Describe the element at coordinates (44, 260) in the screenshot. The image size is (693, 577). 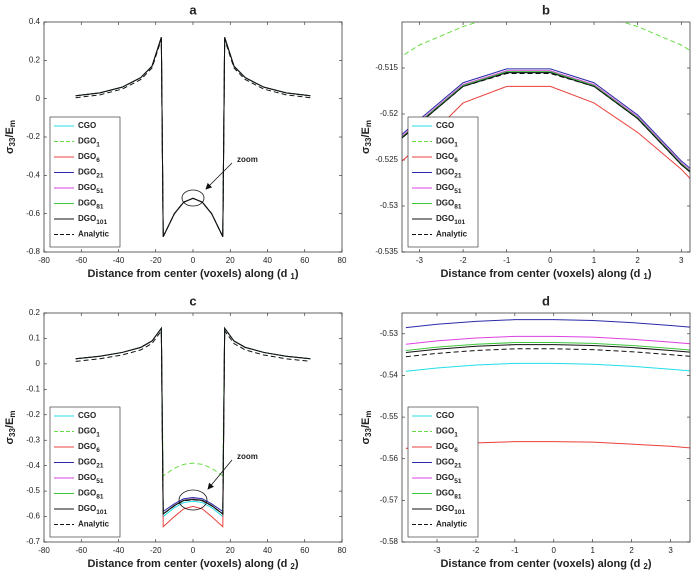
I see `x-tick-label: -80` at that location.